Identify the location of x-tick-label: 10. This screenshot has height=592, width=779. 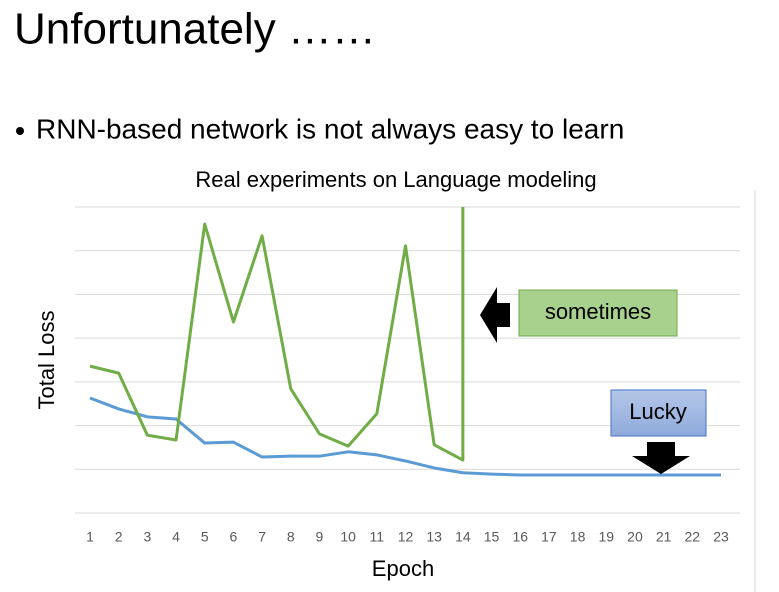
(348, 537).